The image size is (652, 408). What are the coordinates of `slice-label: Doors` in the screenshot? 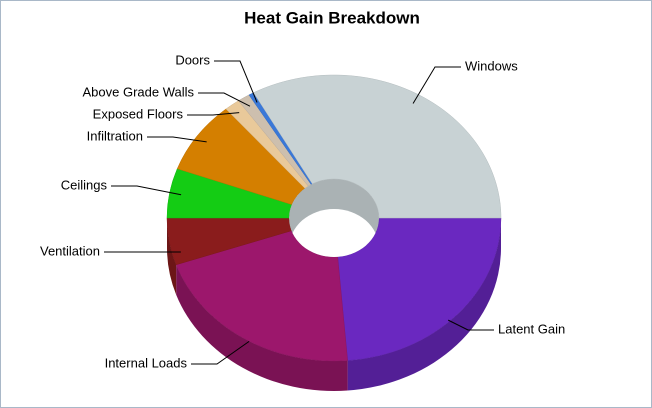 It's located at (192, 59).